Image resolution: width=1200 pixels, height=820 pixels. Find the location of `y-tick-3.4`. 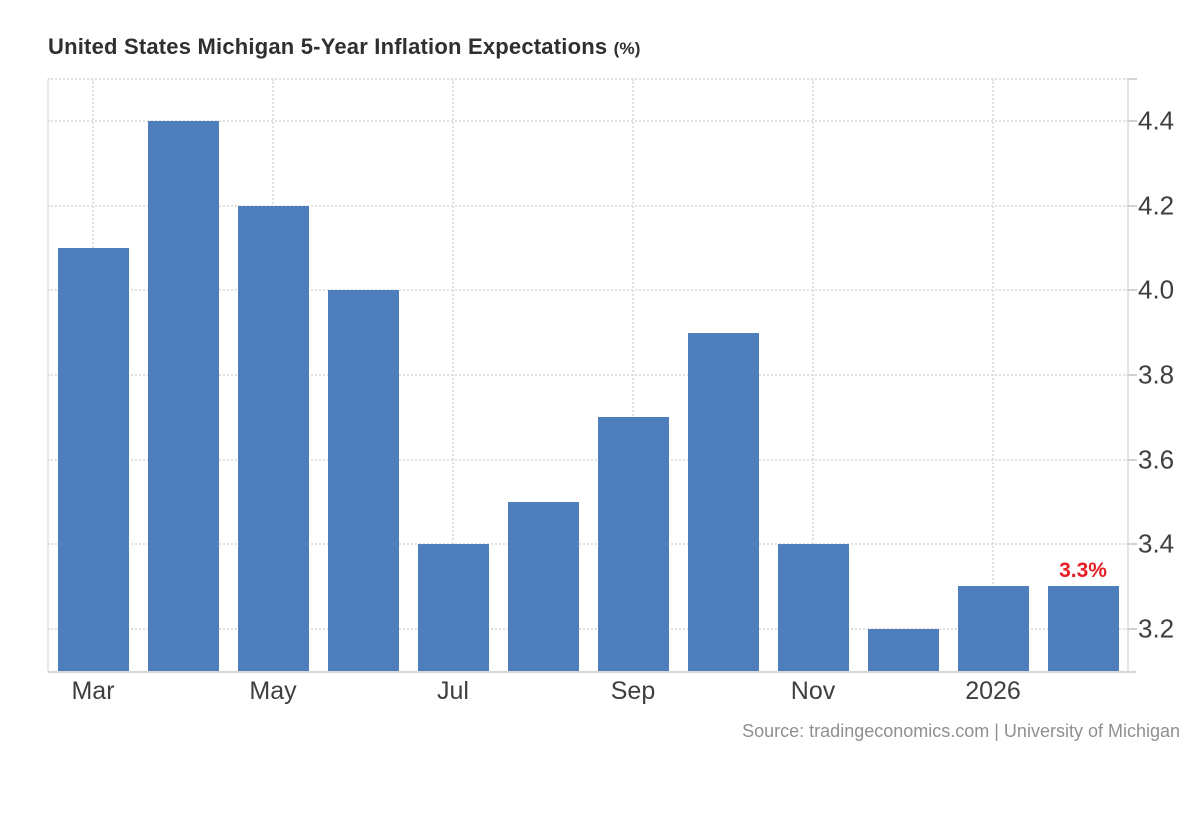

y-tick-3.4 is located at coordinates (1132, 544).